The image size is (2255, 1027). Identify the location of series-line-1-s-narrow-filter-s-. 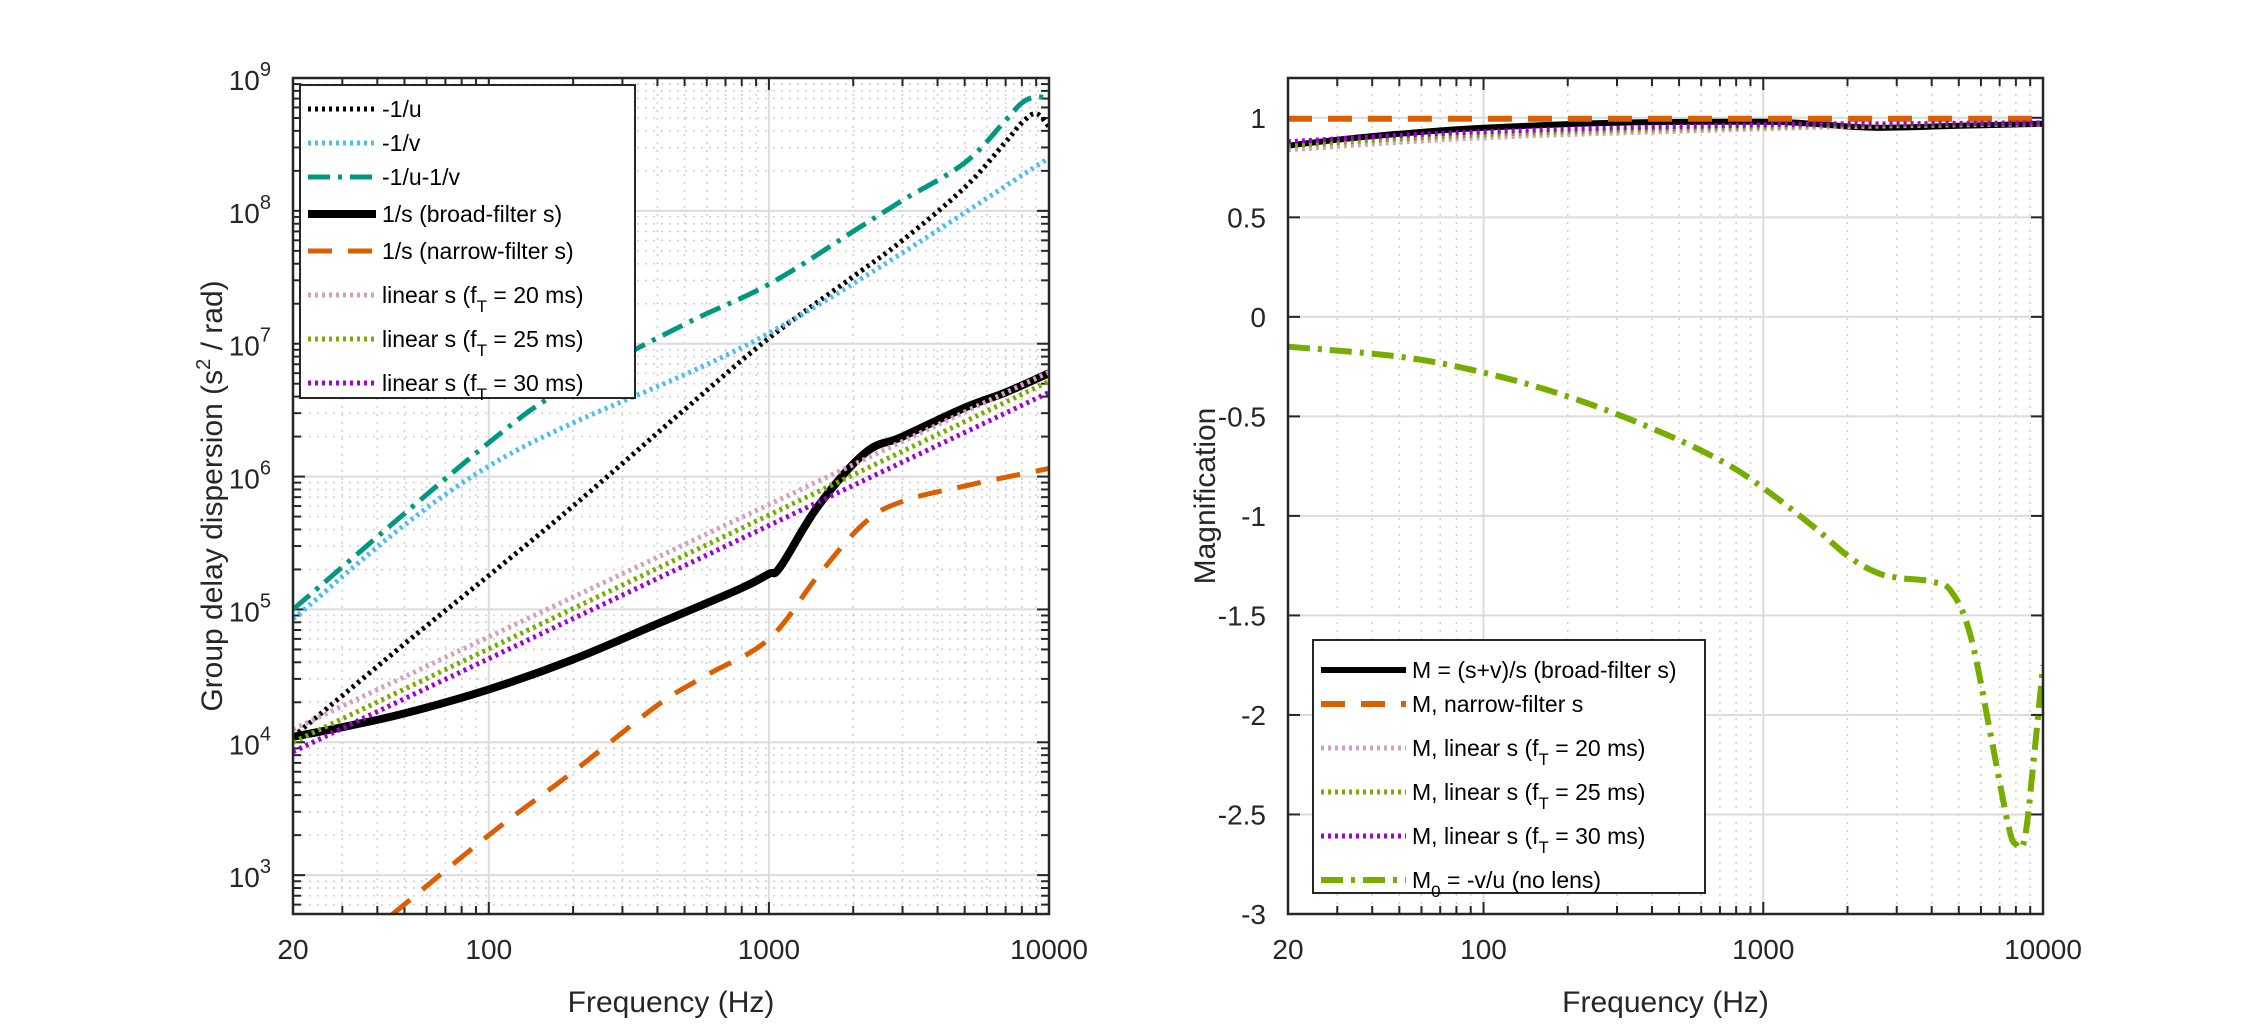
(719, 690).